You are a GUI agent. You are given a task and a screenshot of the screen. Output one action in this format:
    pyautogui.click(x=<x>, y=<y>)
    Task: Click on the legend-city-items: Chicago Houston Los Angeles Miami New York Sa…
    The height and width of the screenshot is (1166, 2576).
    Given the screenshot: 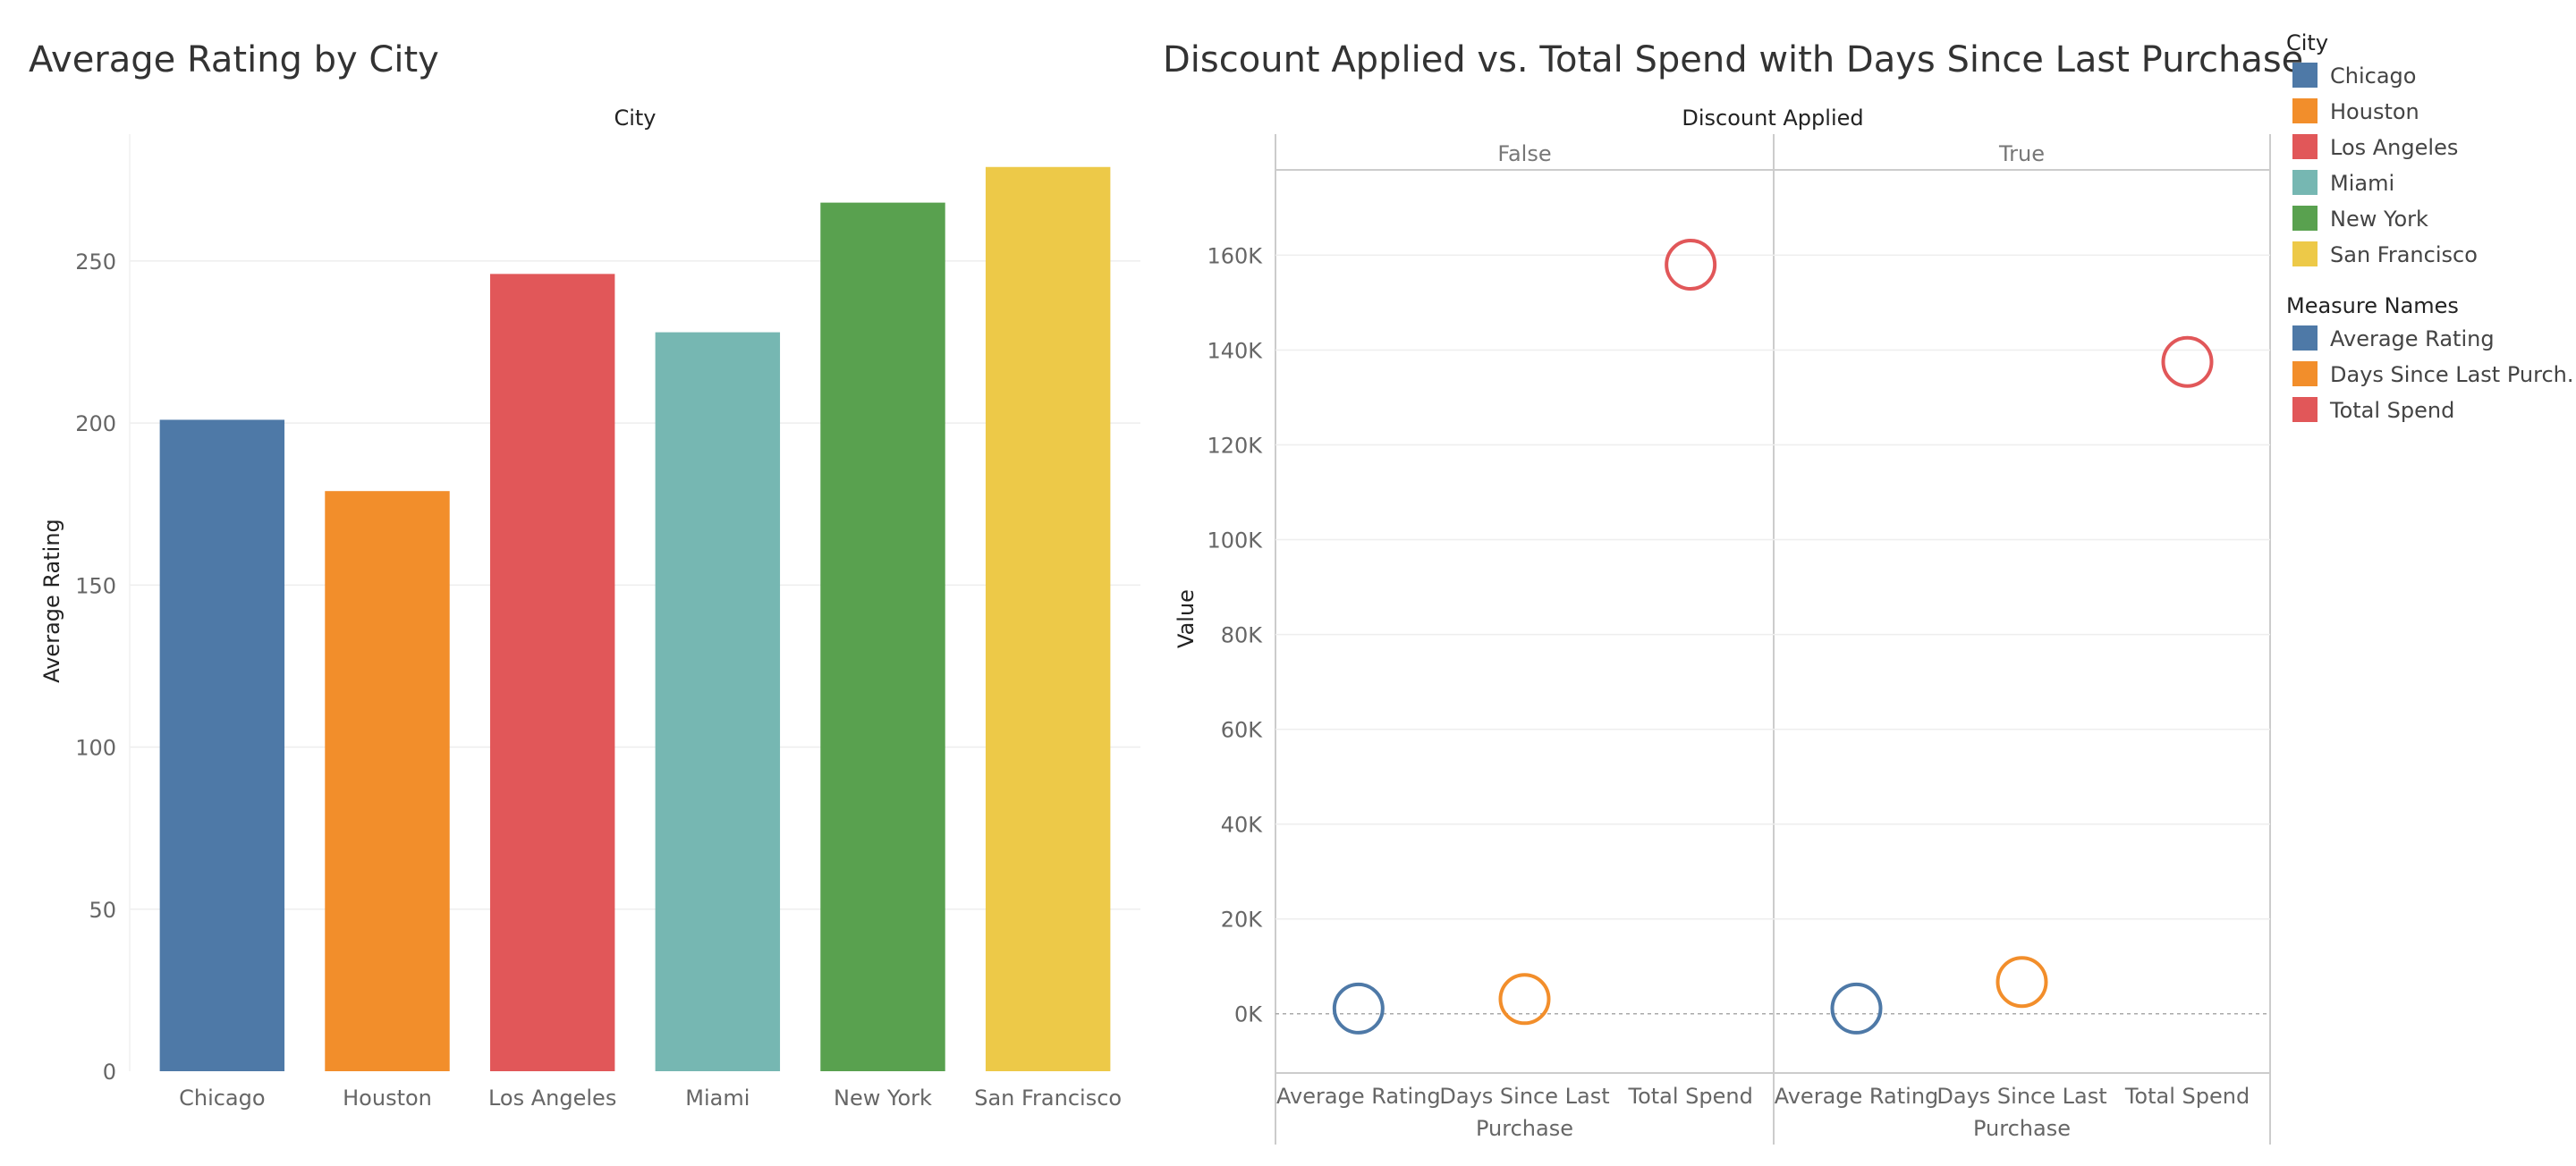 What is the action you would take?
    pyautogui.click(x=2385, y=165)
    